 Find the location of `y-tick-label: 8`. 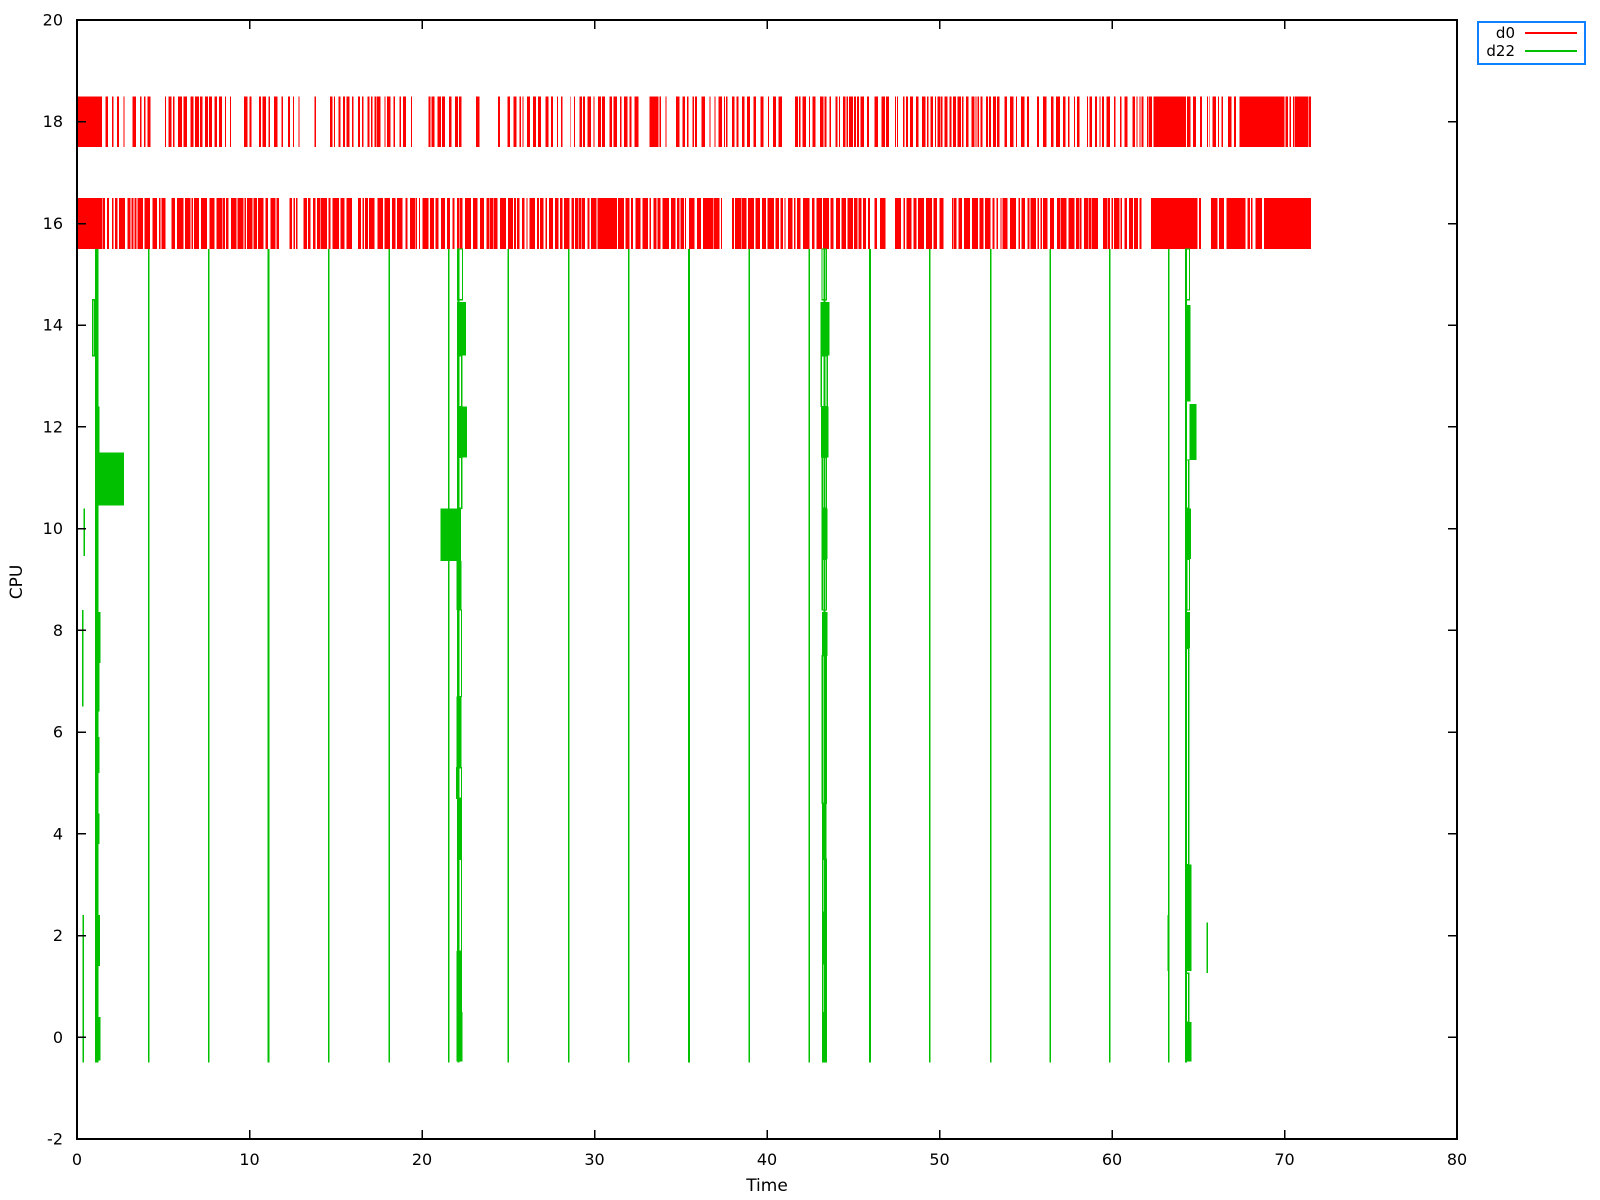

y-tick-label: 8 is located at coordinates (58, 630).